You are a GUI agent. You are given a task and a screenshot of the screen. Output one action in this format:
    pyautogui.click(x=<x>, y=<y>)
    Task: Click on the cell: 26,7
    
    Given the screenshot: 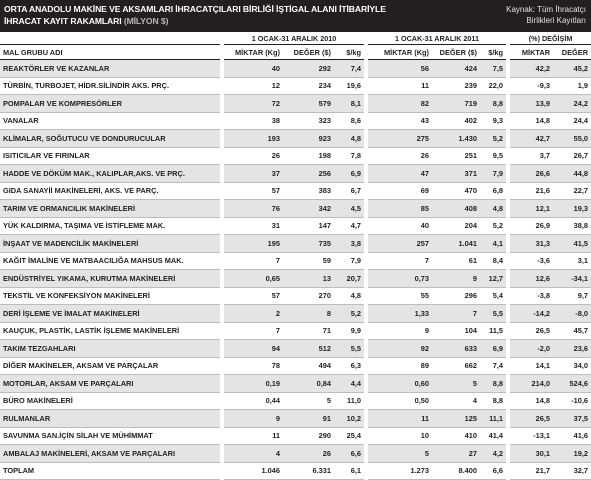 What is the action you would take?
    pyautogui.click(x=572, y=156)
    